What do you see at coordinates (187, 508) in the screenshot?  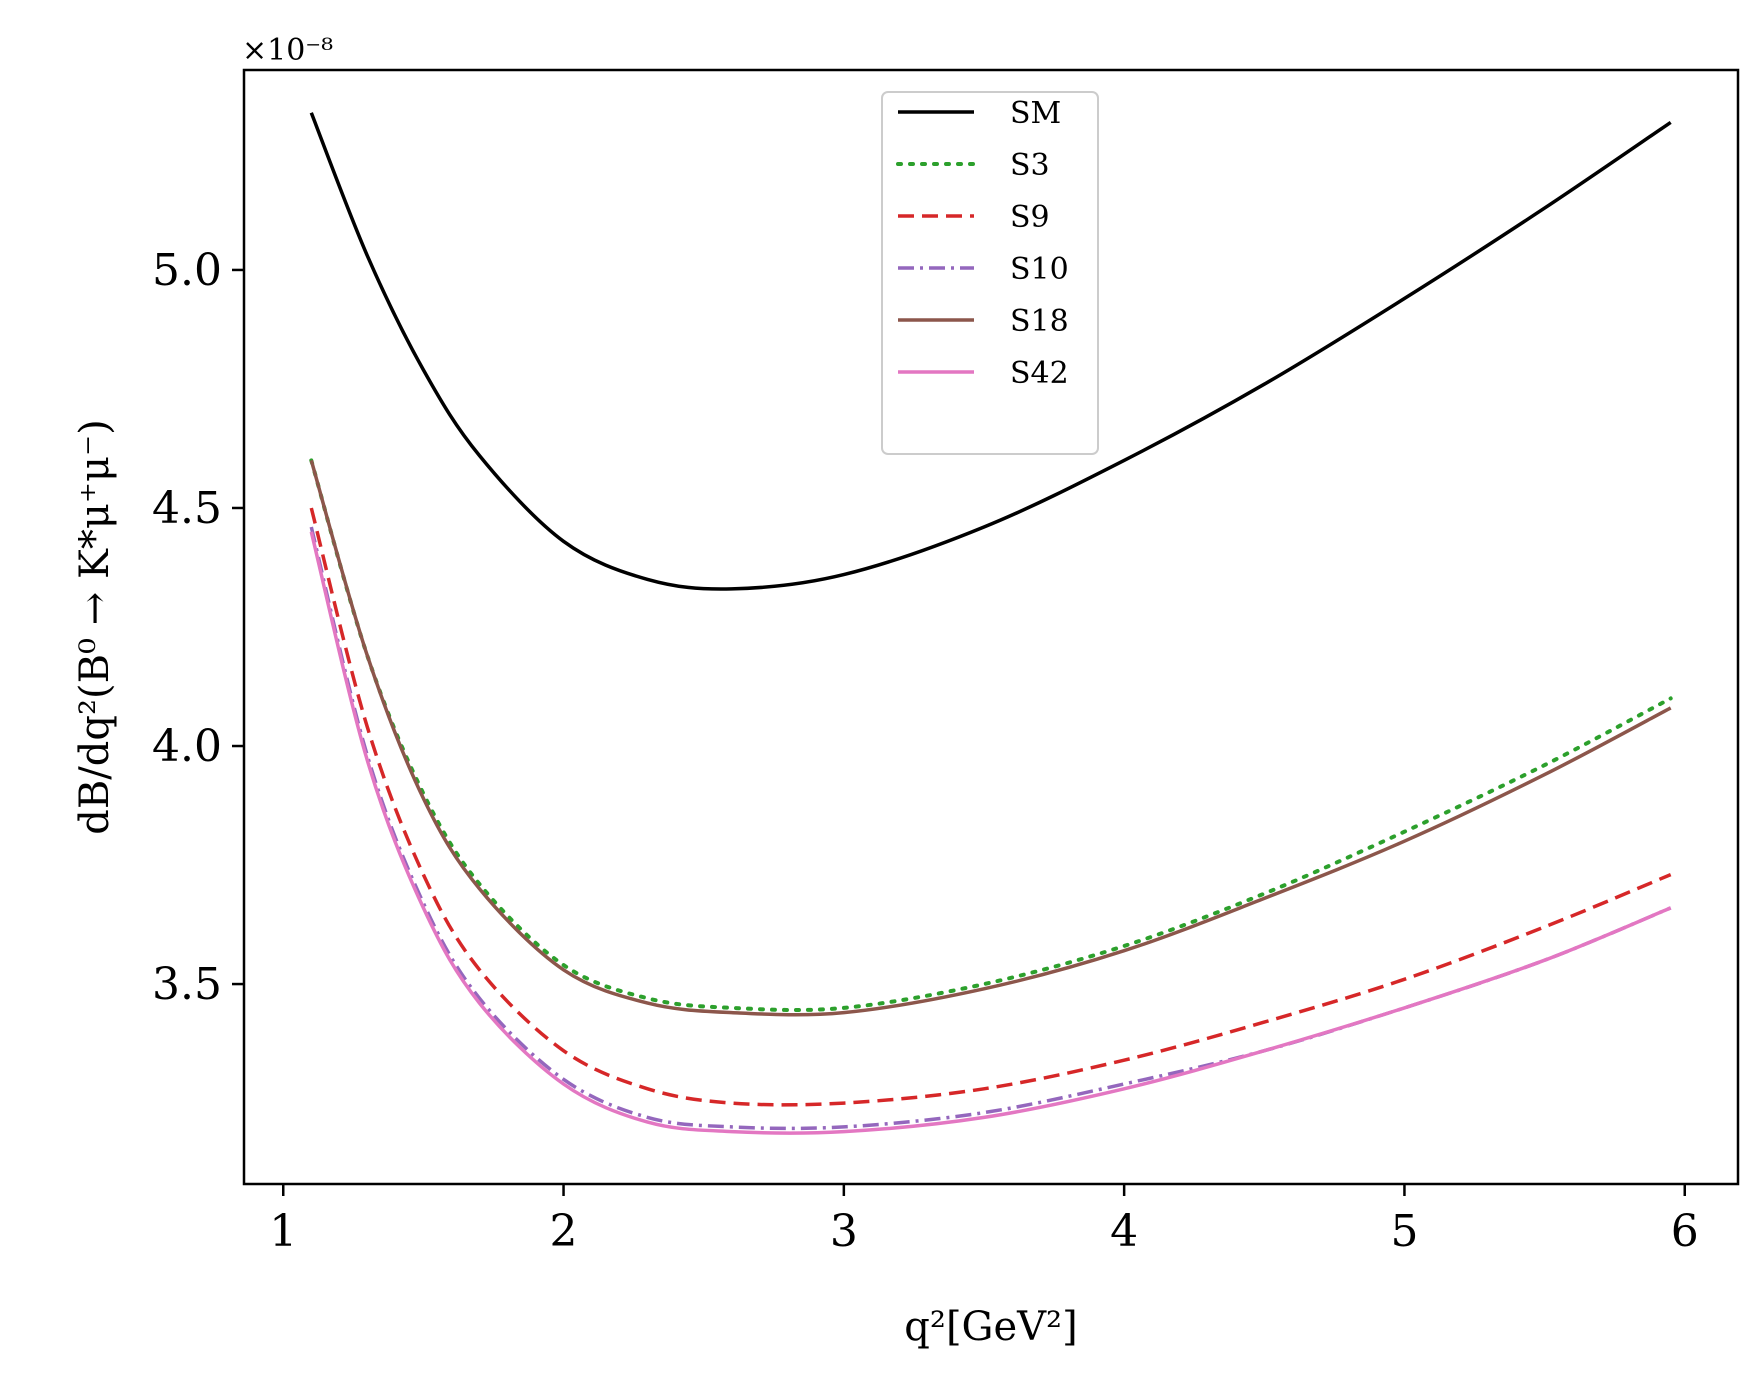 I see `y-tick-label: 4.5` at bounding box center [187, 508].